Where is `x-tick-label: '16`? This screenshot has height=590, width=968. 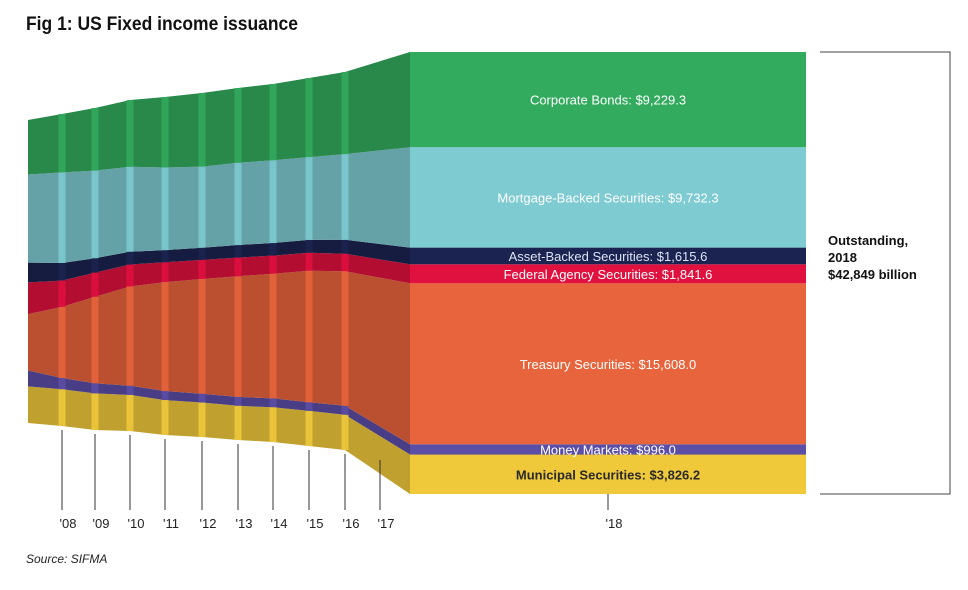 x-tick-label: '16 is located at coordinates (351, 523).